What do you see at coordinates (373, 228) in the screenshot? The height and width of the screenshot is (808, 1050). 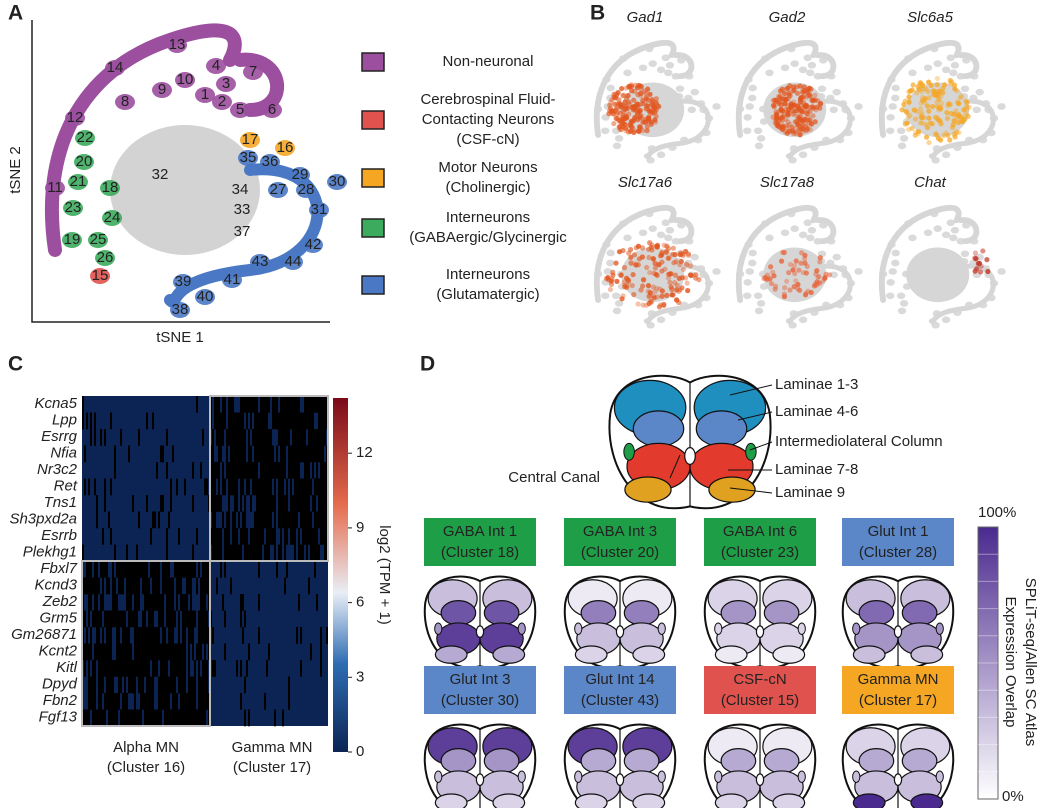 I see `legend-swatch` at bounding box center [373, 228].